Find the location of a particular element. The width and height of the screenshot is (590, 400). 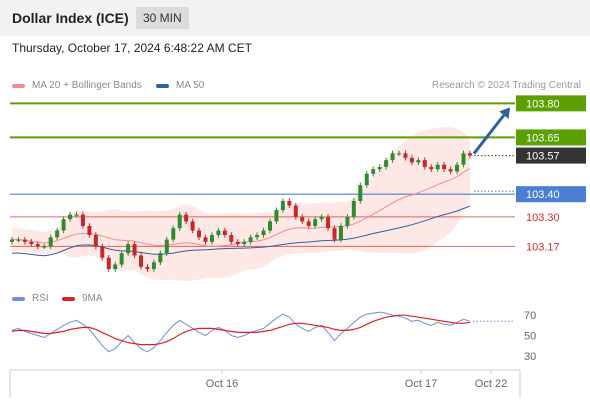

rsi-level-label: 30 is located at coordinates (530, 357).